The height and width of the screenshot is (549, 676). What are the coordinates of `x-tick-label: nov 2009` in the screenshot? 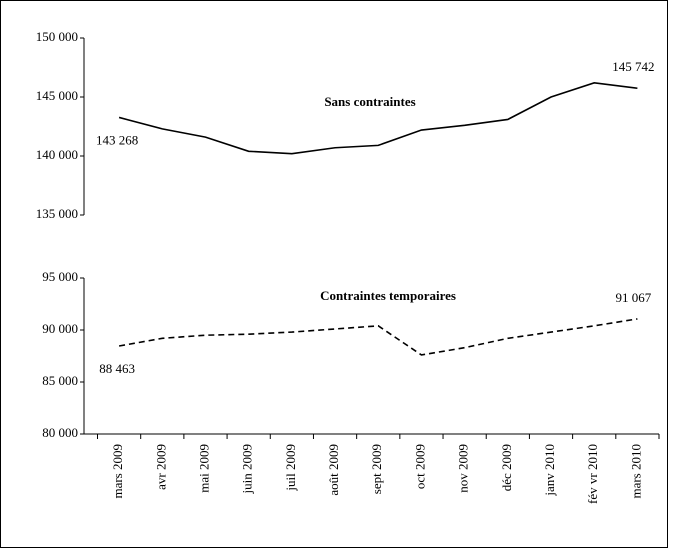 It's located at (463, 468).